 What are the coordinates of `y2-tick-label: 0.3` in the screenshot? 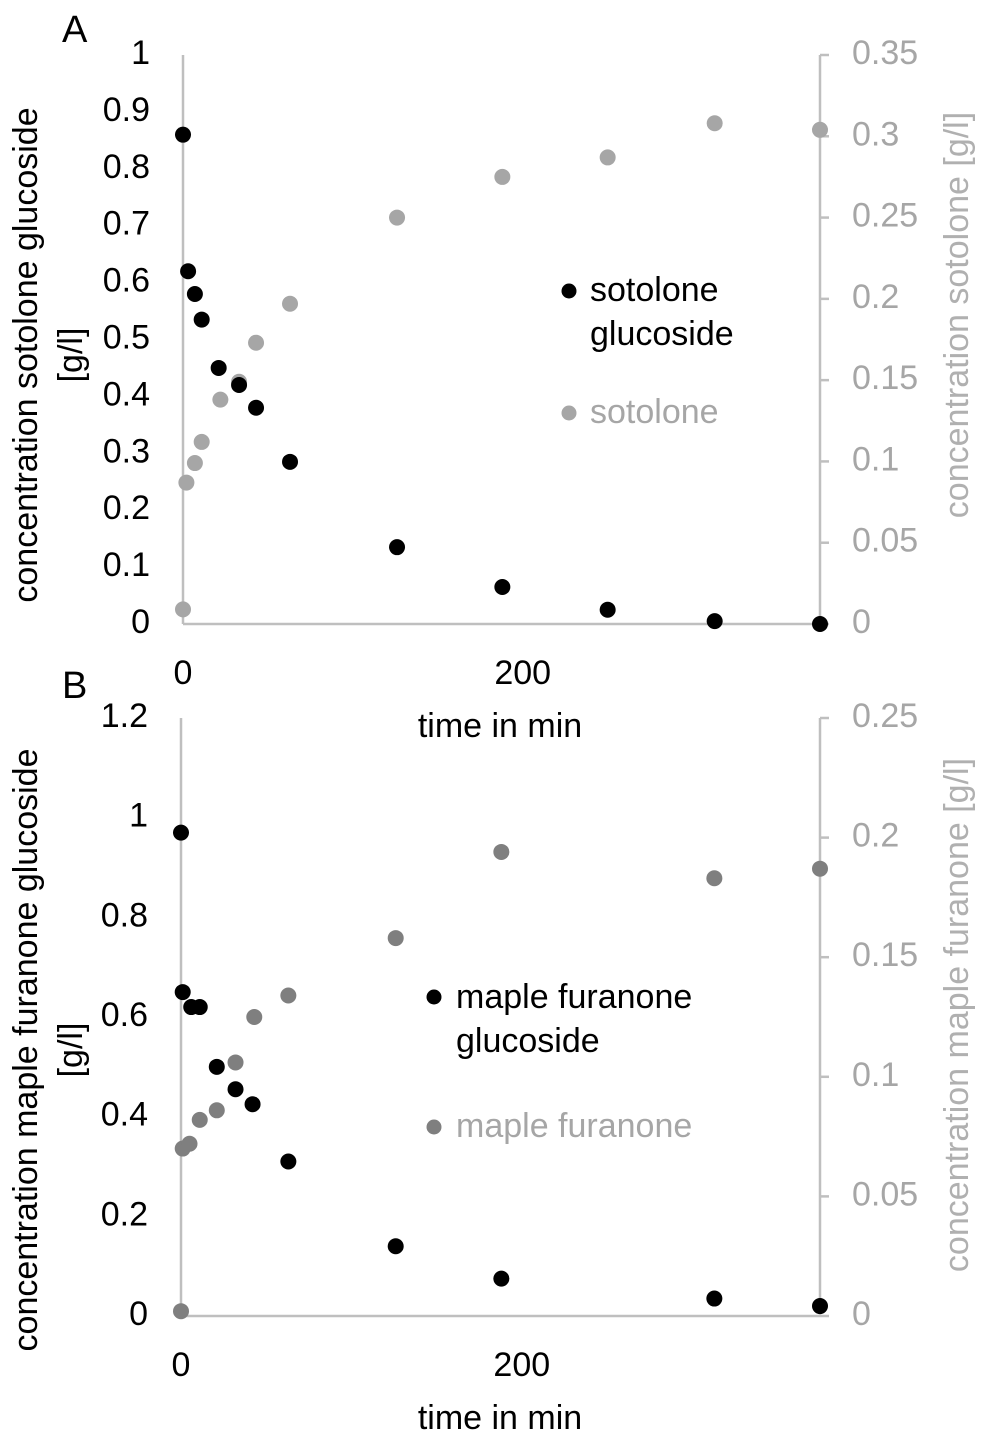 It's located at (875, 134).